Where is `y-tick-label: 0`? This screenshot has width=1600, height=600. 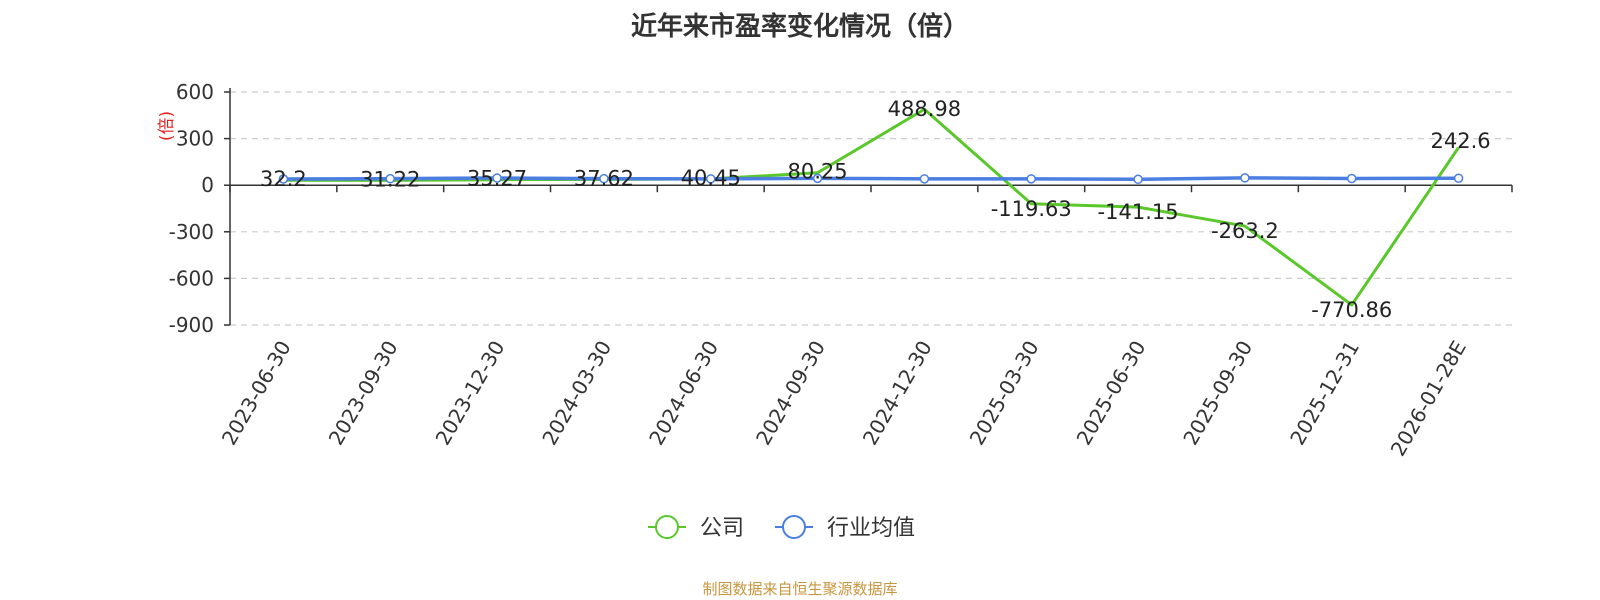
y-tick-label: 0 is located at coordinates (207, 185).